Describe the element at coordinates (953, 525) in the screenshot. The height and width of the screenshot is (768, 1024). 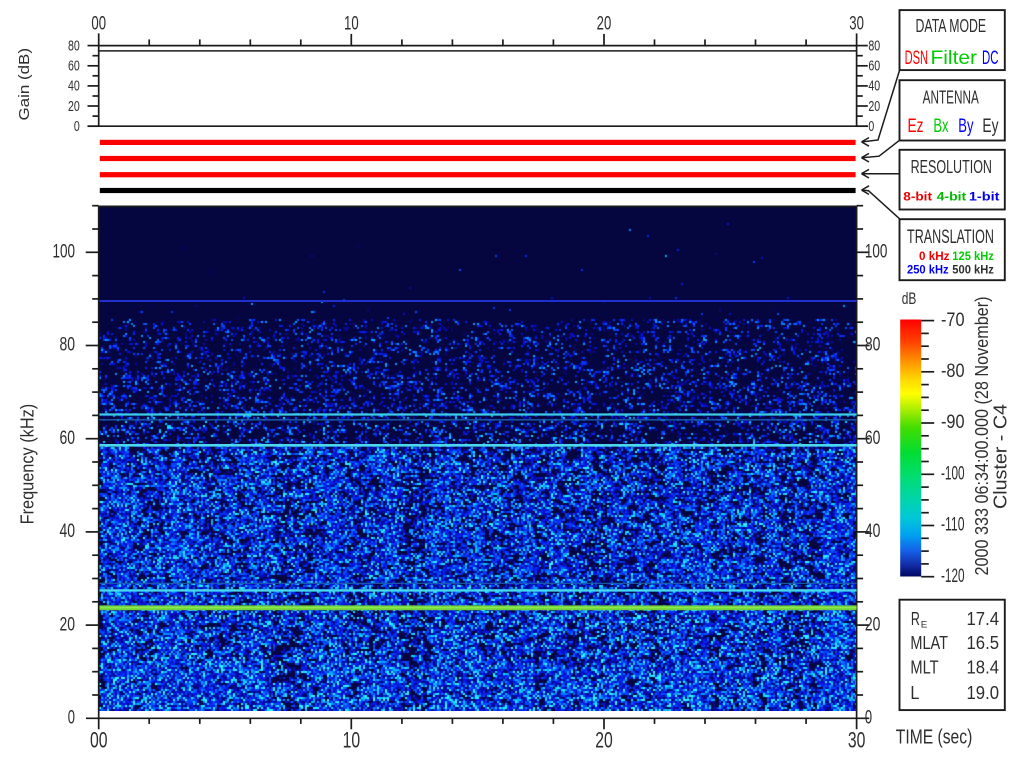
I see `svg-text: -110` at that location.